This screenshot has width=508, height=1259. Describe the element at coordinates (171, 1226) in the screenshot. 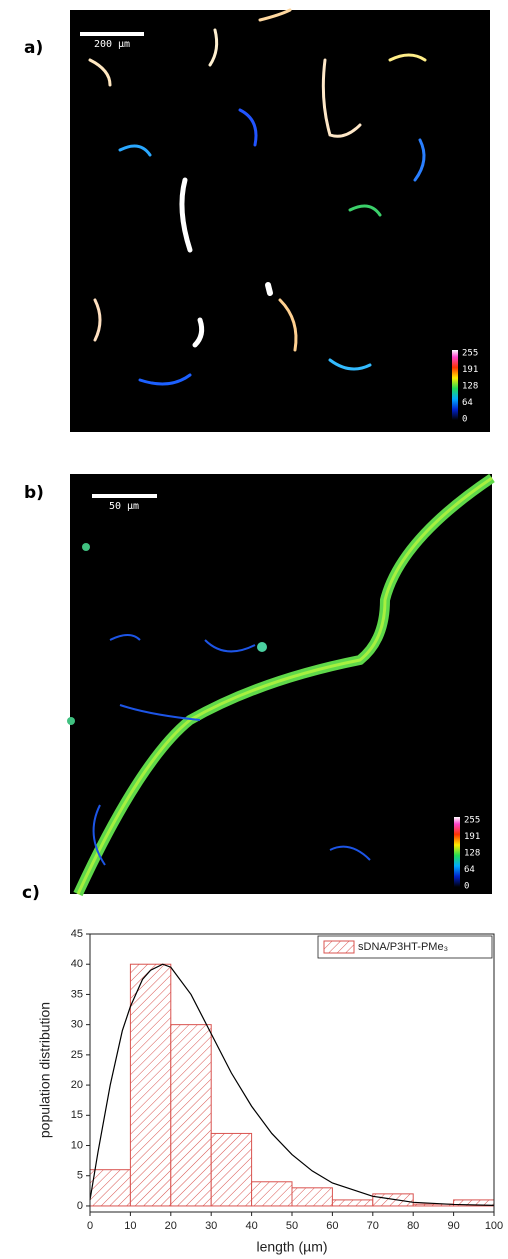

I see `x-tick-label: 20` at that location.